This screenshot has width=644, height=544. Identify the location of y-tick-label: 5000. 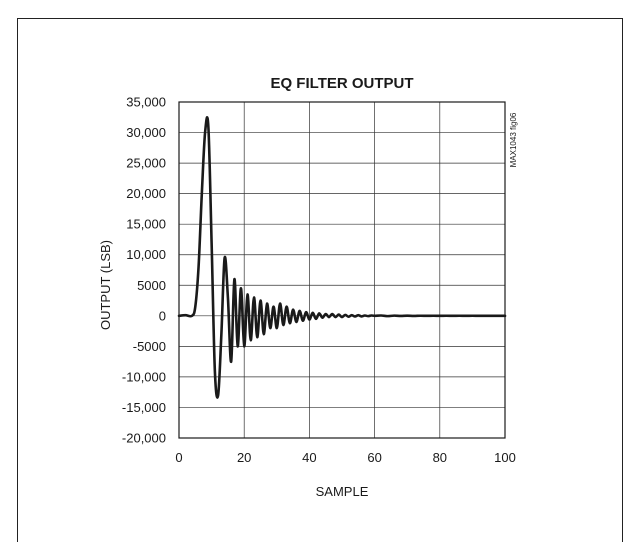
(151, 285).